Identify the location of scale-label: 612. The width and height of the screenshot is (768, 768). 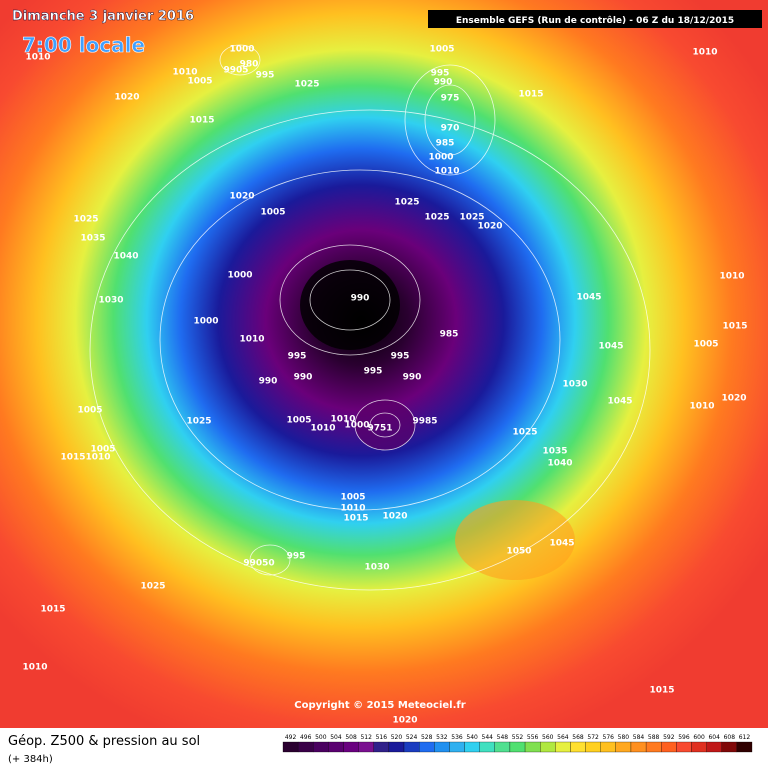
(745, 737).